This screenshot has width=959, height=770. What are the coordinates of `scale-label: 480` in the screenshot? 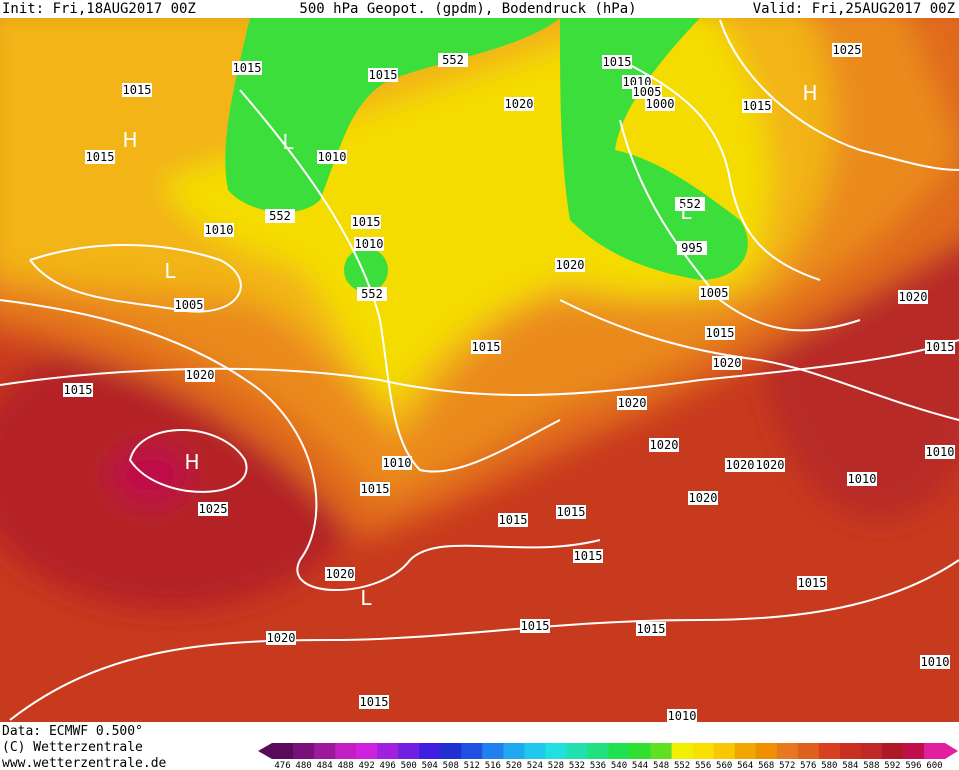 It's located at (303, 765).